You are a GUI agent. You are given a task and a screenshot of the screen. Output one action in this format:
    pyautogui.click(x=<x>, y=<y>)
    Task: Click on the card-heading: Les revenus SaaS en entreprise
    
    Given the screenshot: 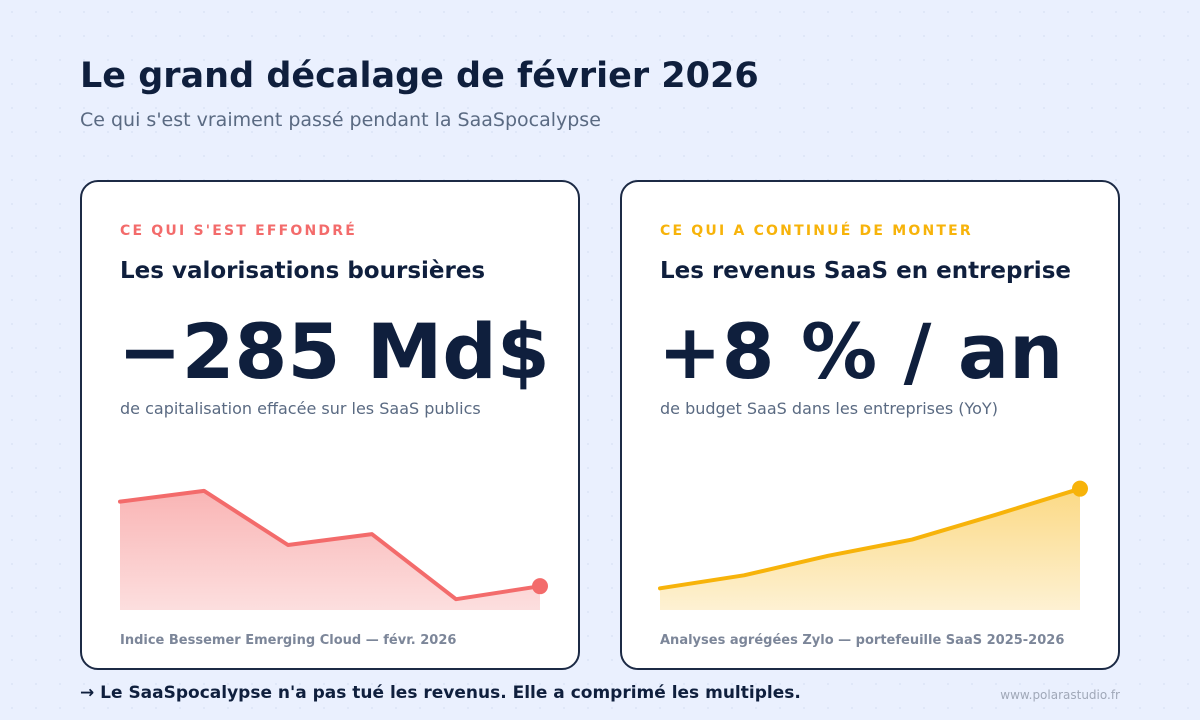 What is the action you would take?
    pyautogui.click(x=865, y=271)
    